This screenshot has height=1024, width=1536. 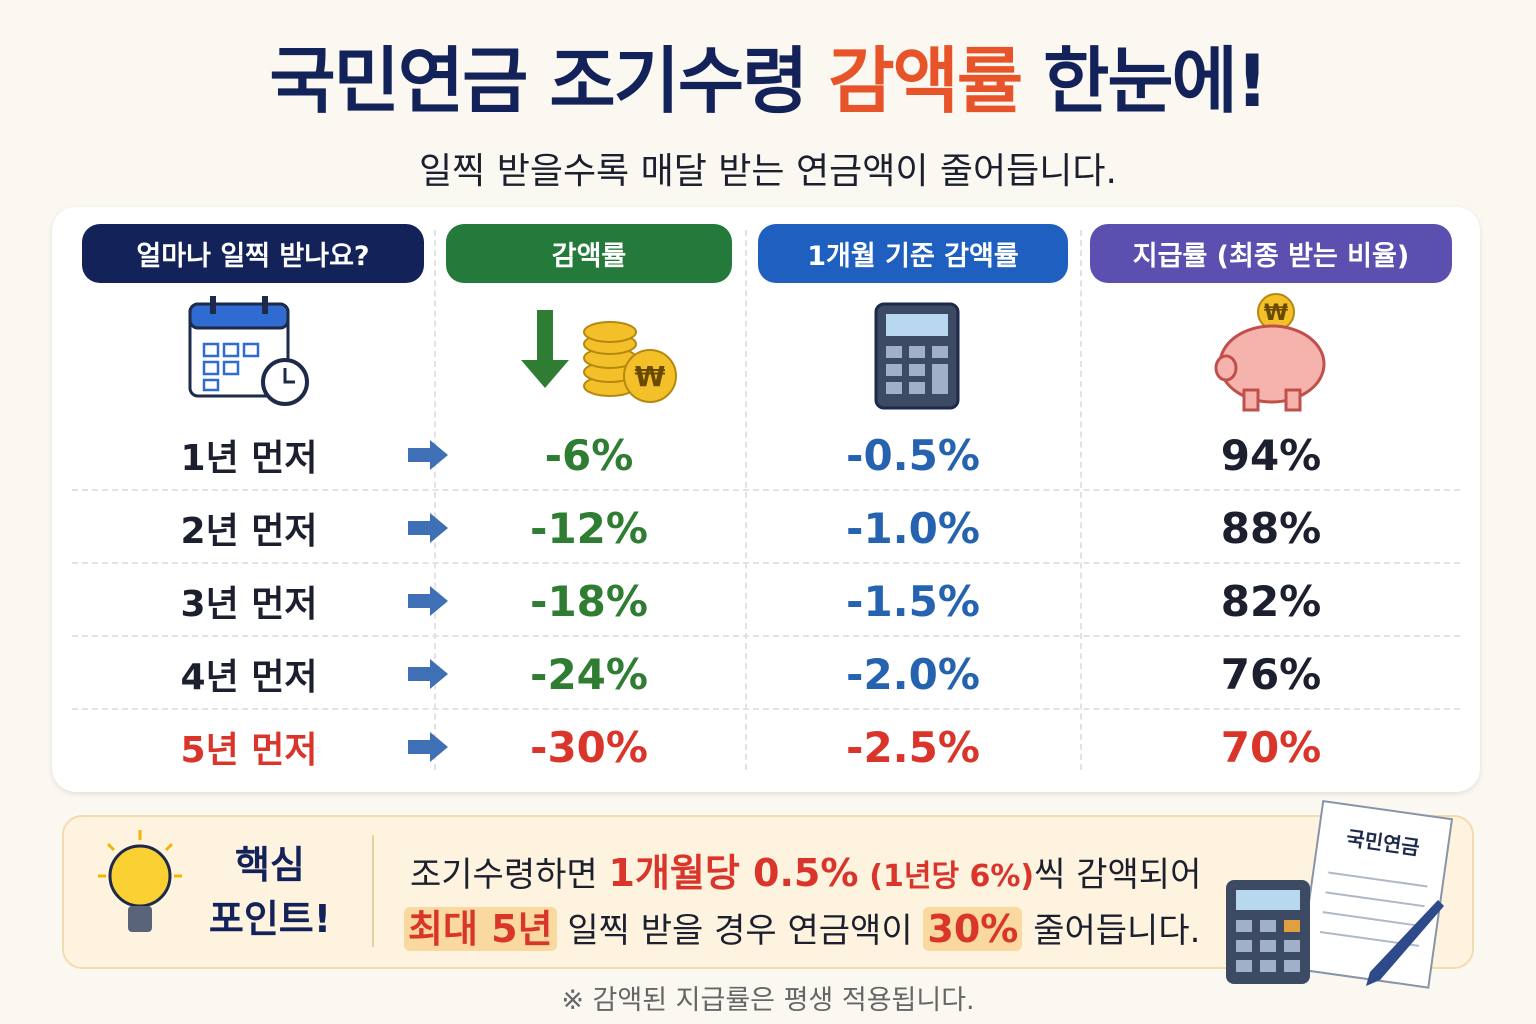 What do you see at coordinates (913, 253) in the screenshot?
I see `column-header: 1개월 기준 감액률` at bounding box center [913, 253].